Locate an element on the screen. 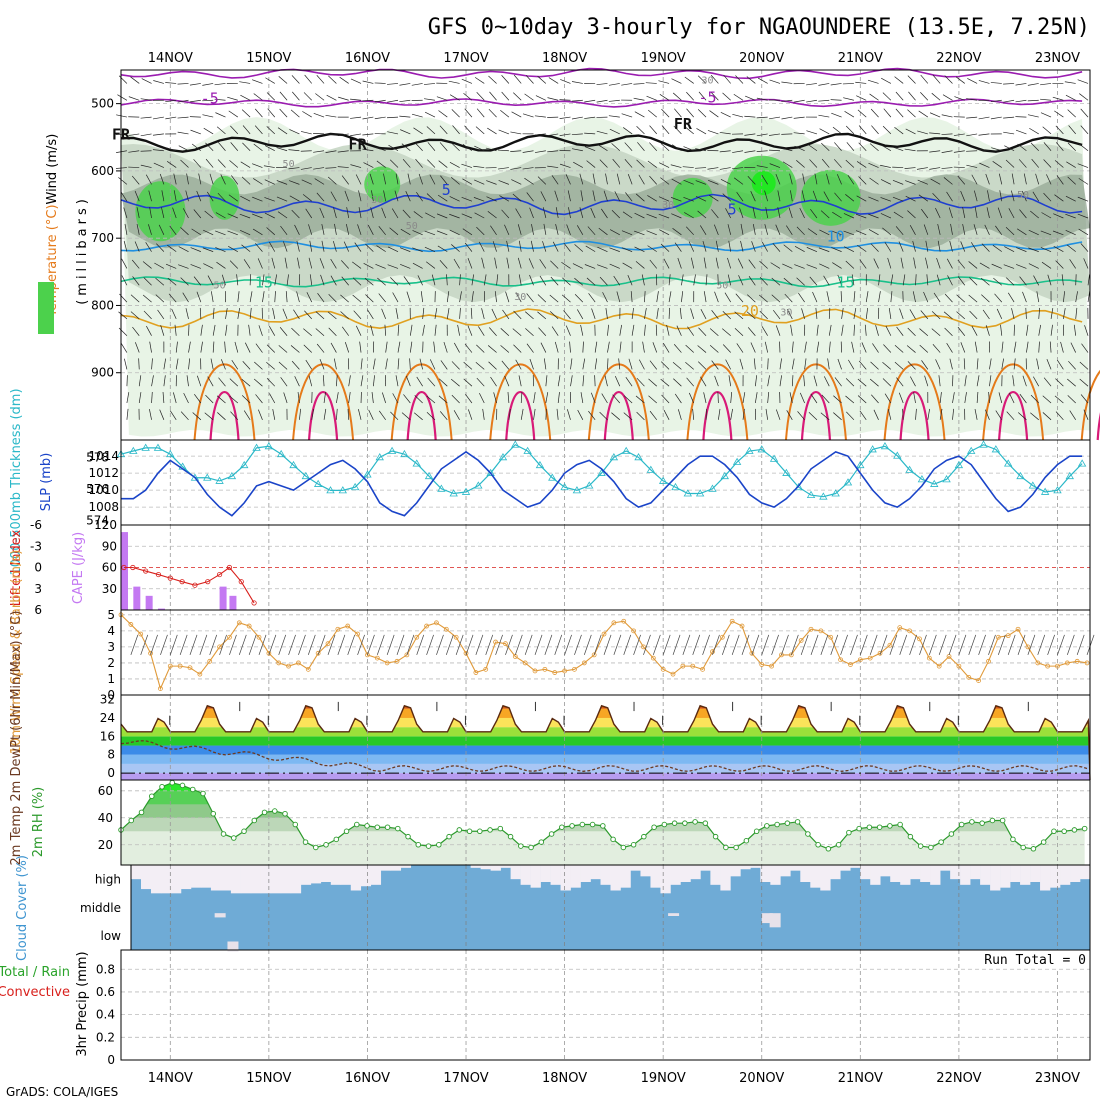 The image size is (1100, 1100). isotherm-surface-orange is located at coordinates (323, 402).